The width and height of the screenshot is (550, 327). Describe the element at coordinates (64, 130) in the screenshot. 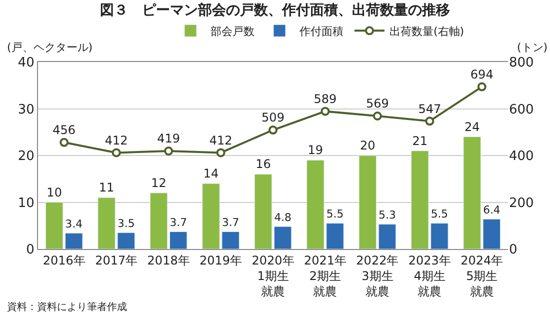

I see `data-label: 456` at that location.